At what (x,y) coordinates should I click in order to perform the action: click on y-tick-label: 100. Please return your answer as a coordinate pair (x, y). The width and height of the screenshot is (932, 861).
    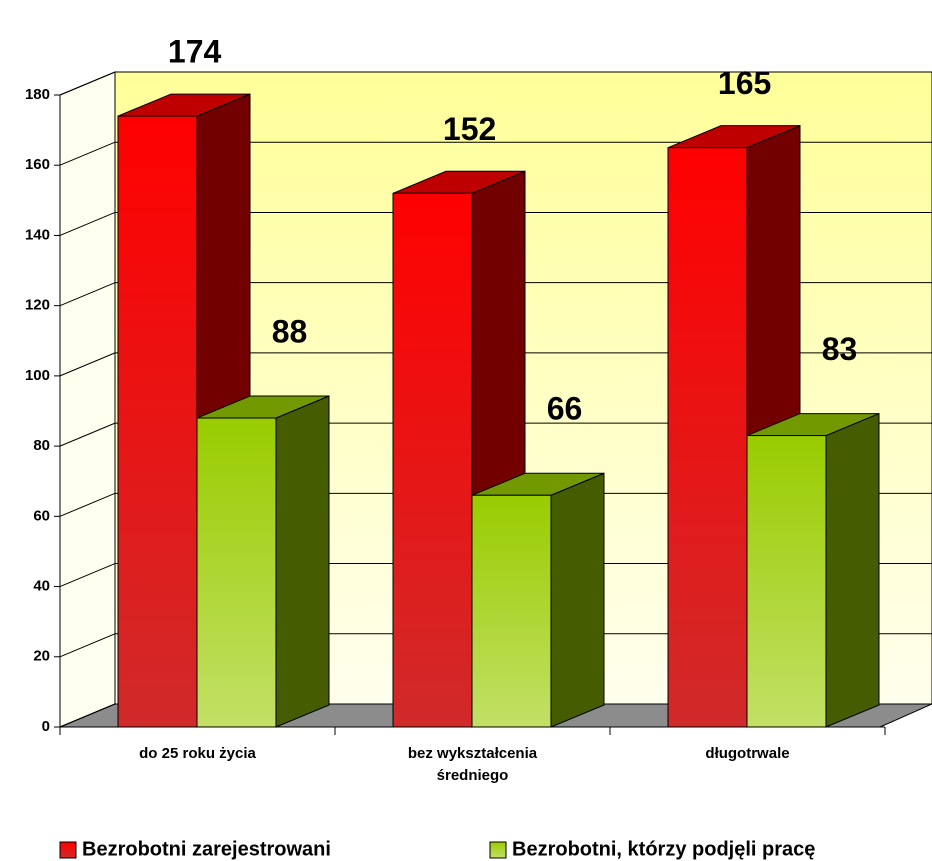
    Looking at the image, I should click on (37, 375).